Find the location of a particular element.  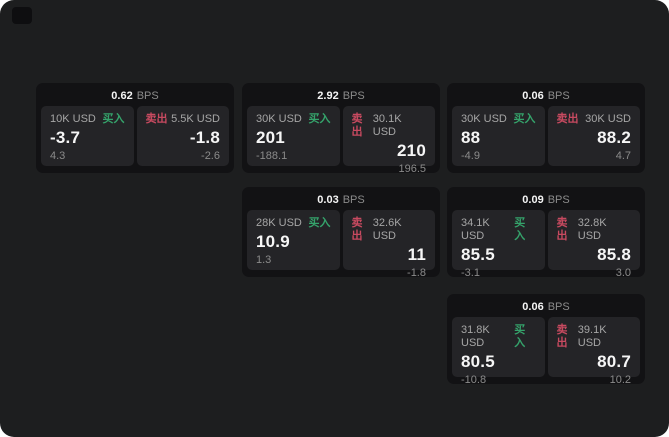

bps-value: 0.03 is located at coordinates (328, 199).